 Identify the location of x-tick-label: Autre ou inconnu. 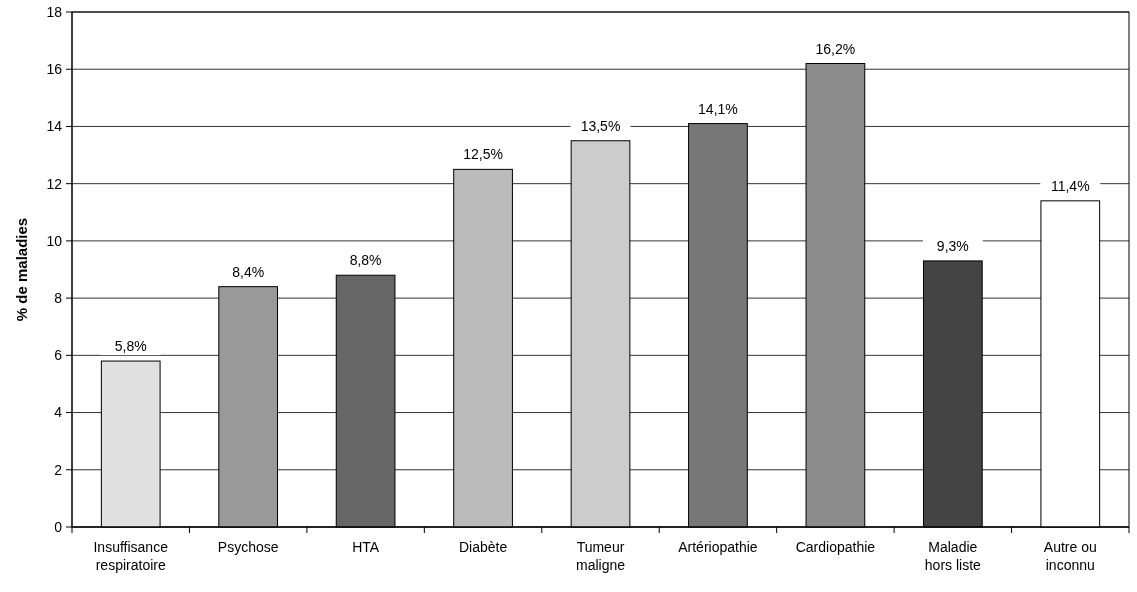
(1070, 556).